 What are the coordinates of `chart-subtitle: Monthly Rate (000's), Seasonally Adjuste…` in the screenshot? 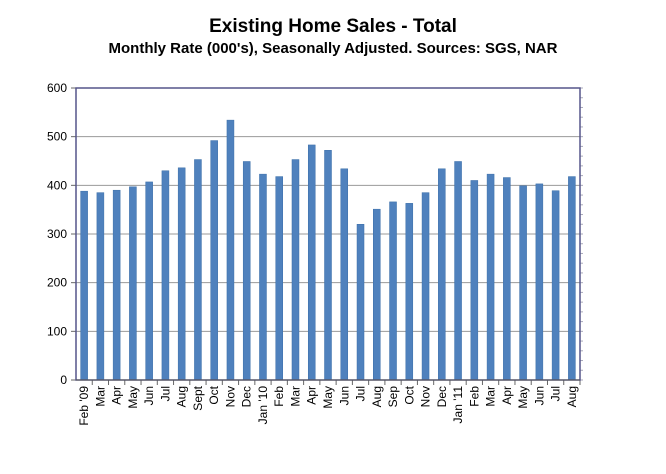 It's located at (333, 48).